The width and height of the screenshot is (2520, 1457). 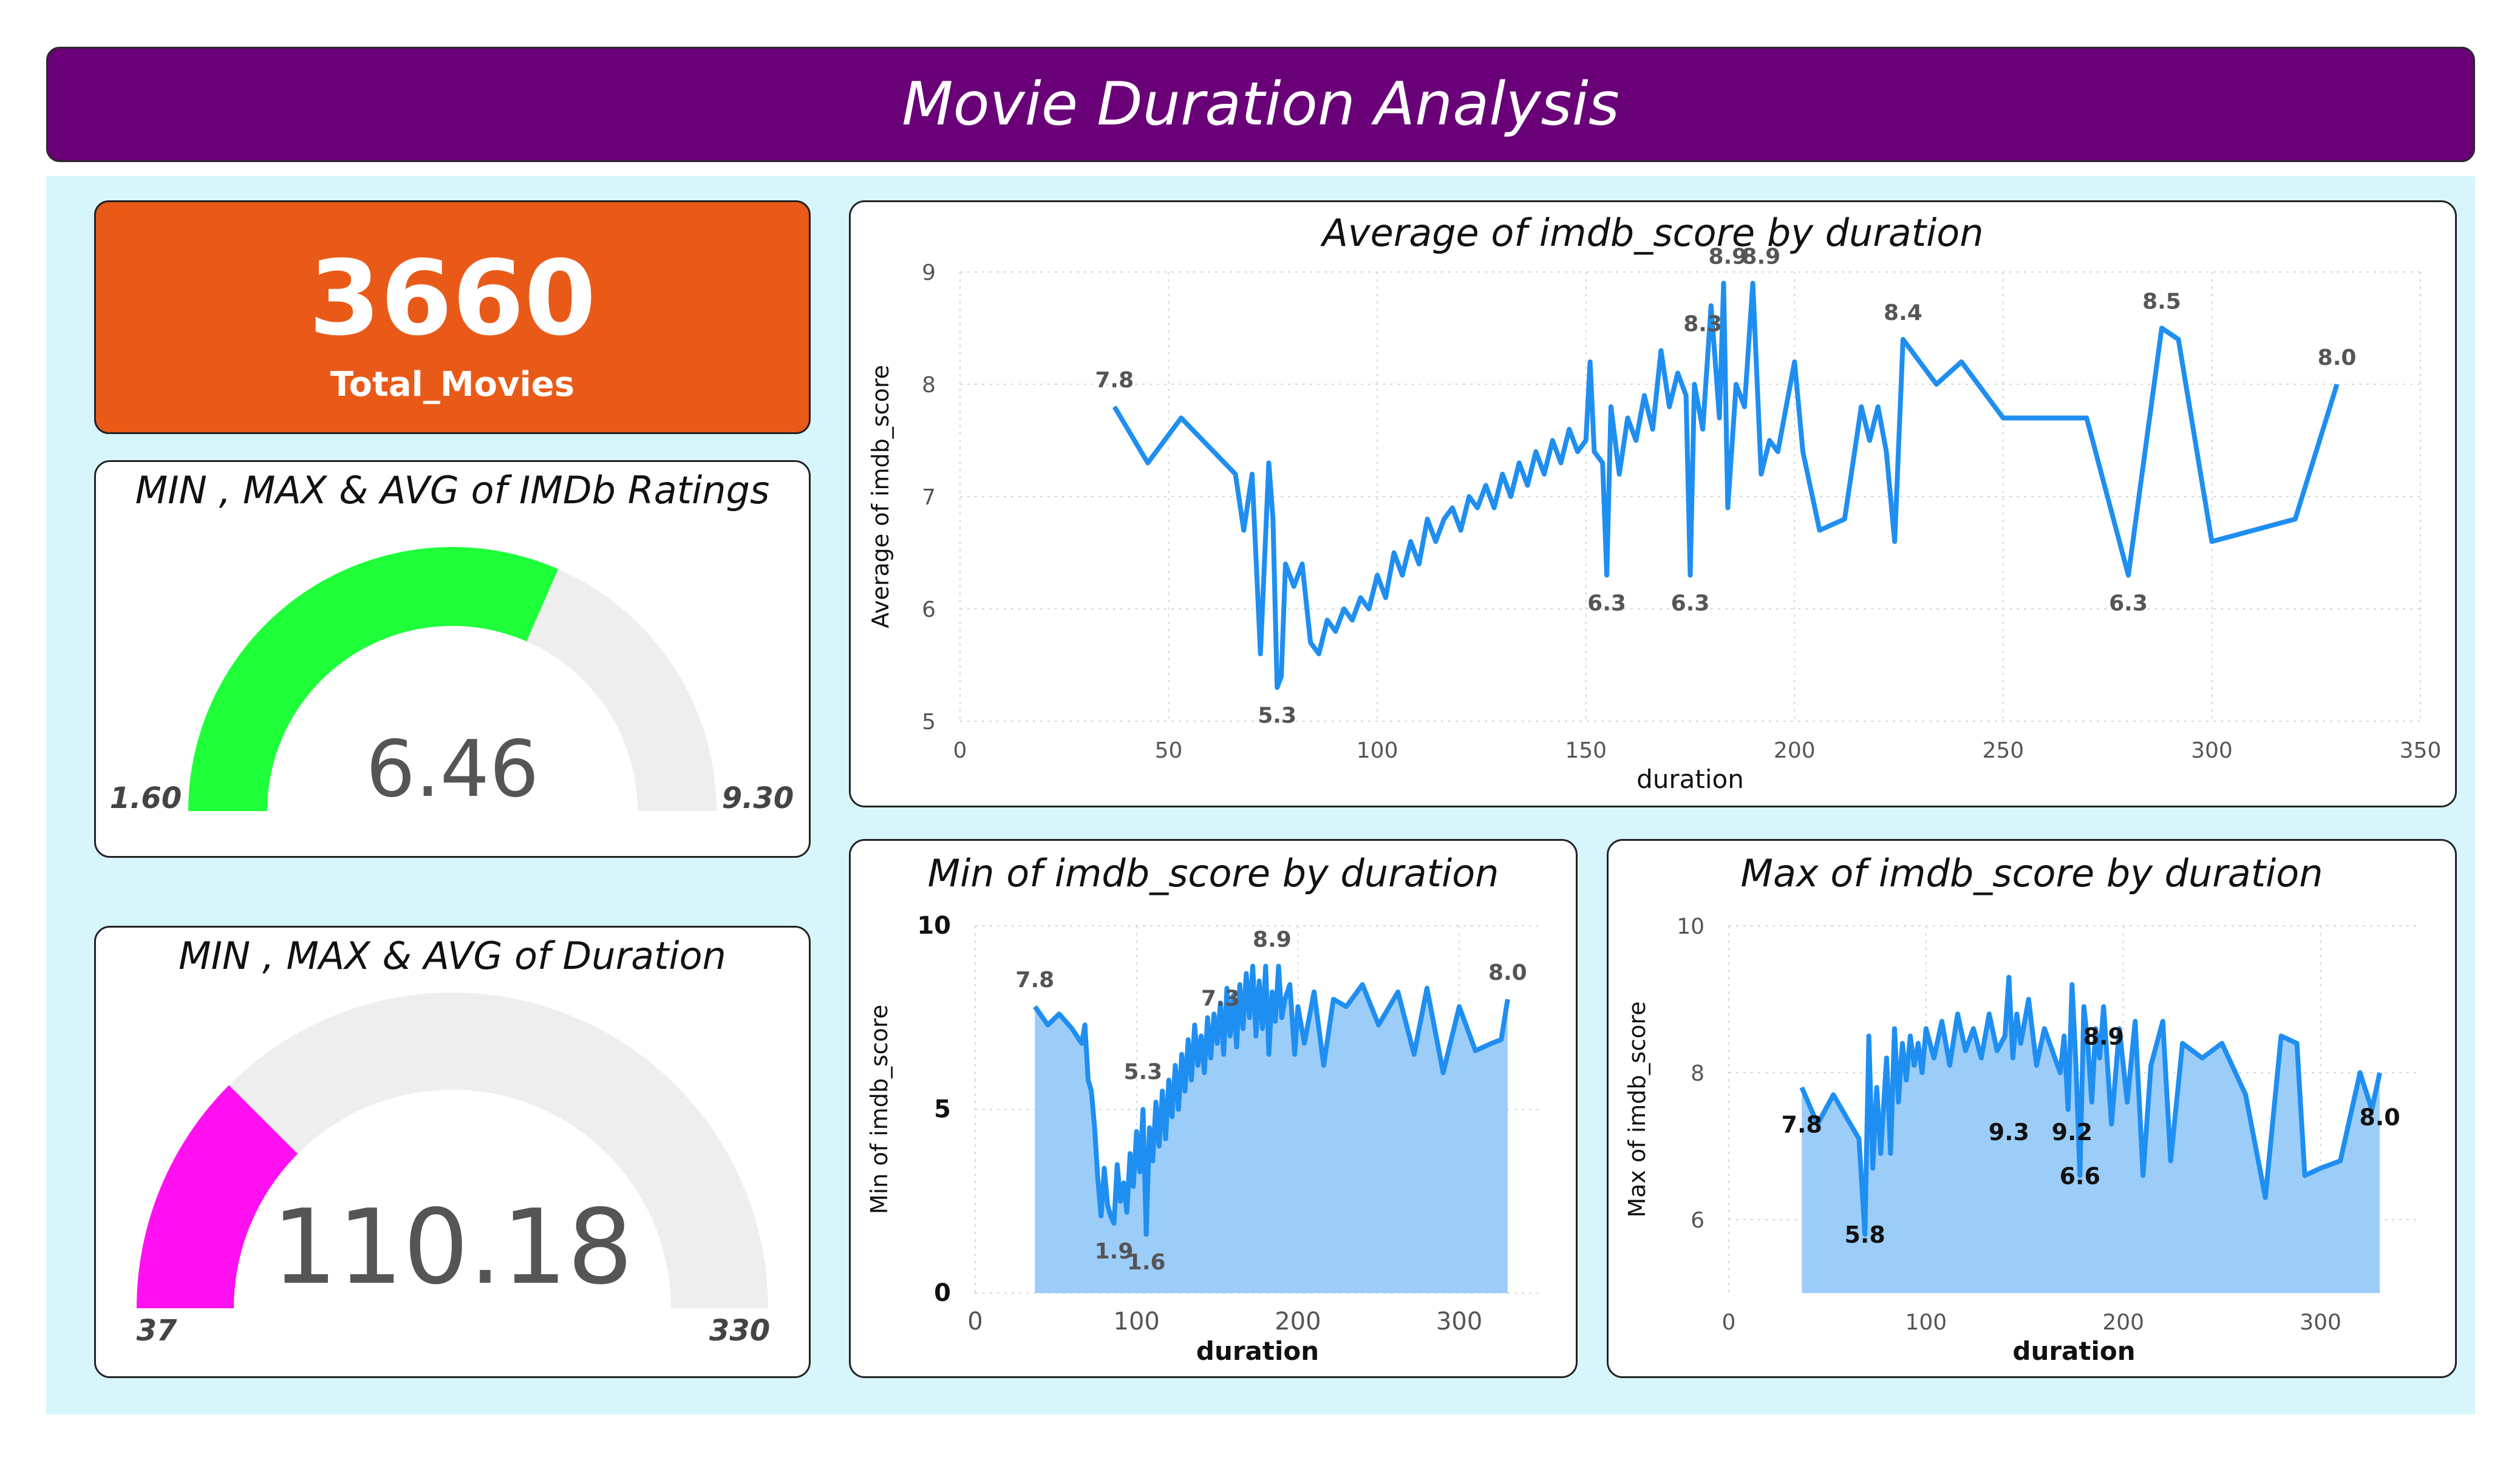 I want to click on y-axis-label: Average of imdb_score, so click(x=880, y=496).